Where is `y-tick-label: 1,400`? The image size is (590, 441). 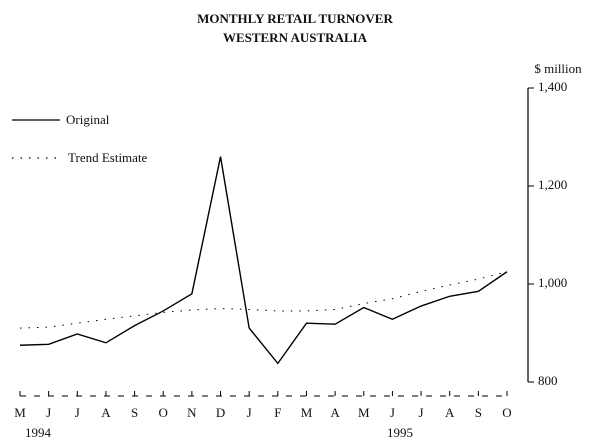 y-tick-label: 1,400 is located at coordinates (552, 86).